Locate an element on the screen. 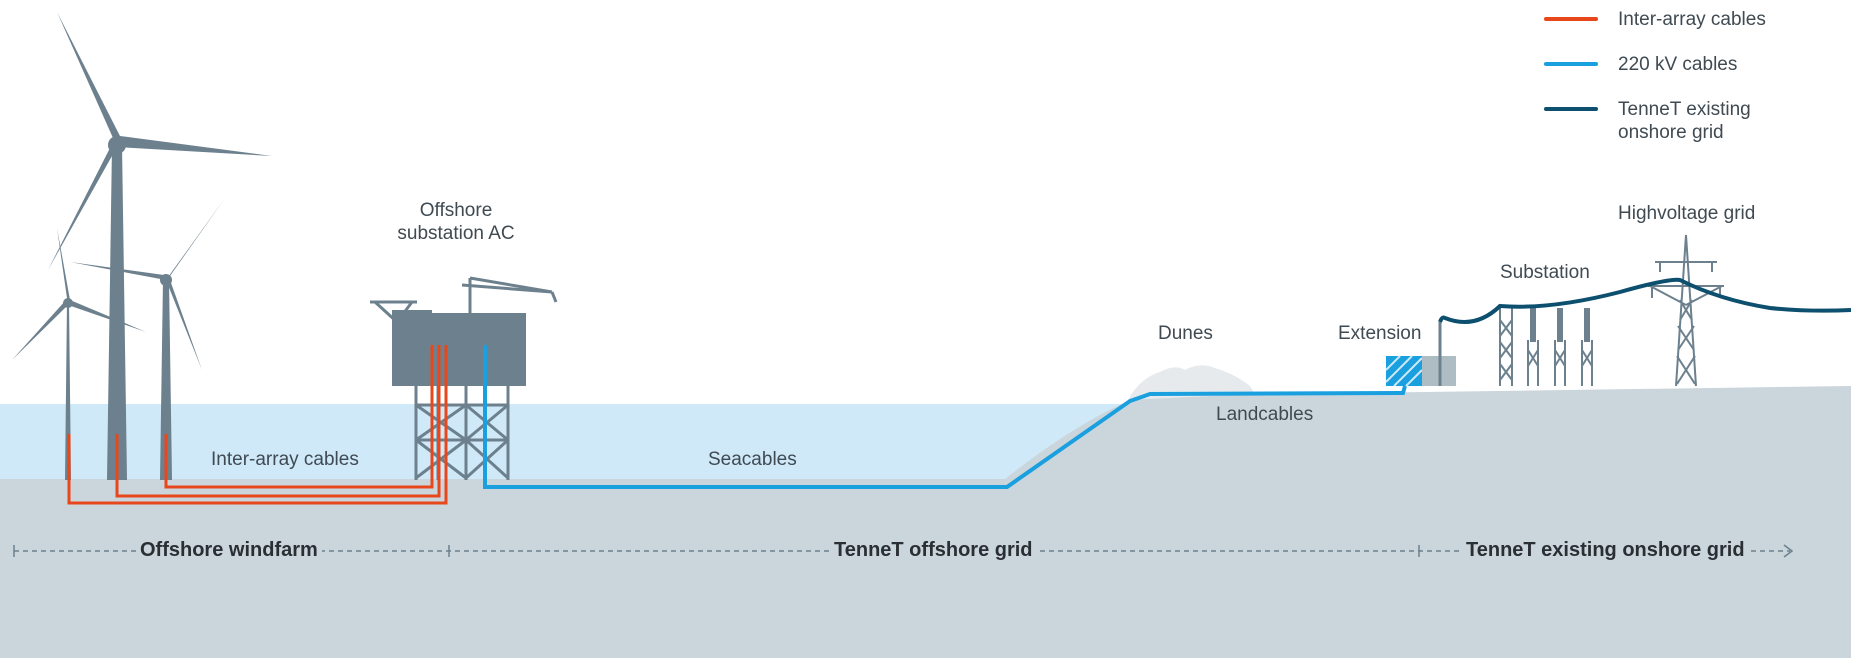 This screenshot has height=658, width=1851. legend-item-220kv-cables: 220 kV cables is located at coordinates (1640, 64).